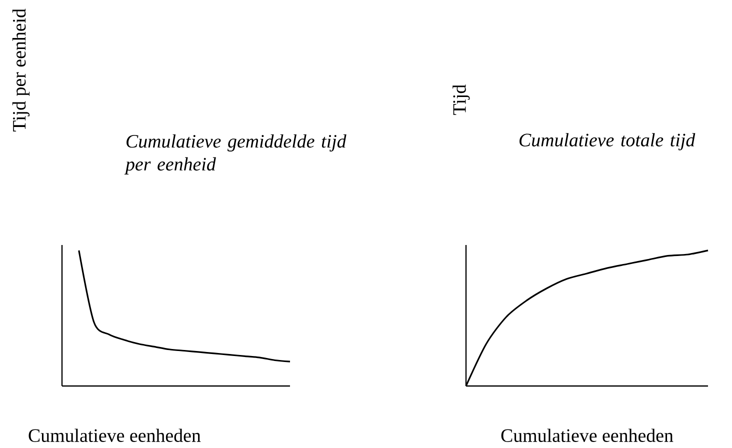 The width and height of the screenshot is (732, 448). I want to click on chart-title: Cumulatieve totale tijd, so click(608, 141).